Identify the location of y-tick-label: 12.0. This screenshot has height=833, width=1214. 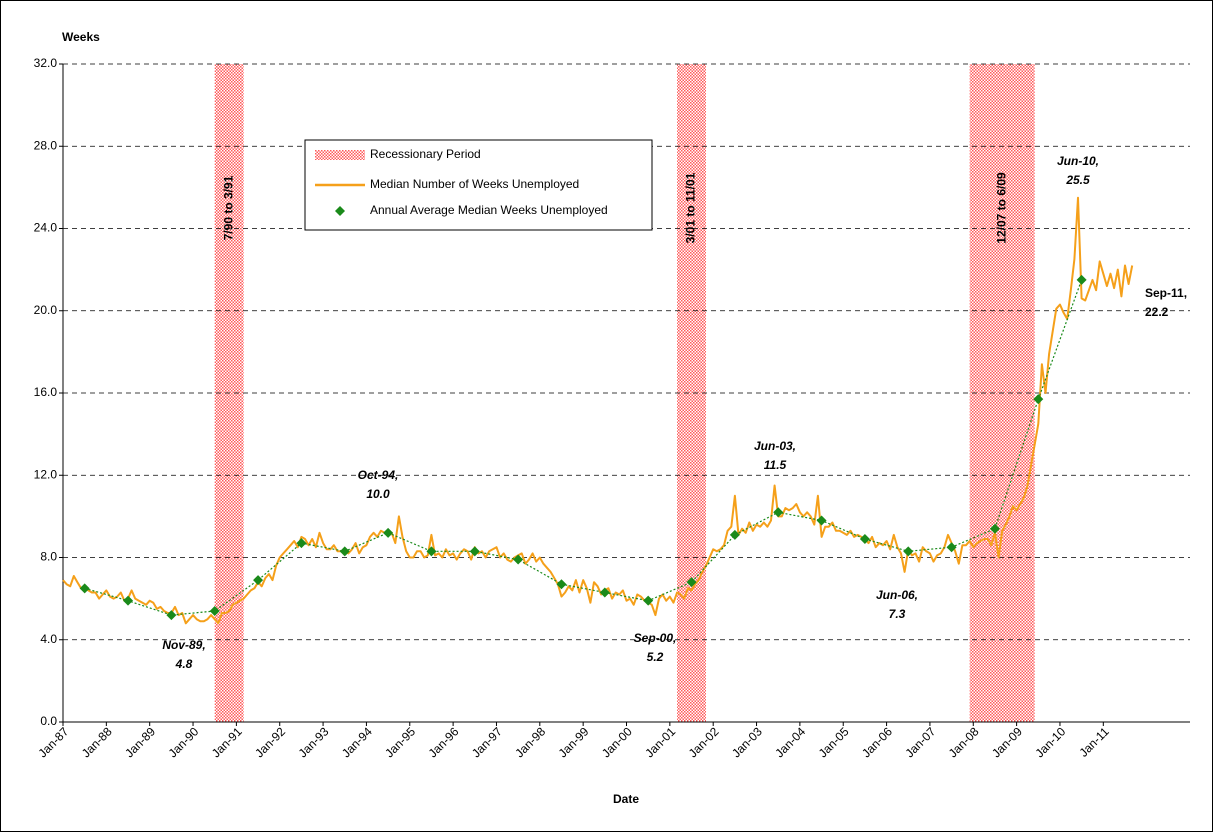
(46, 474).